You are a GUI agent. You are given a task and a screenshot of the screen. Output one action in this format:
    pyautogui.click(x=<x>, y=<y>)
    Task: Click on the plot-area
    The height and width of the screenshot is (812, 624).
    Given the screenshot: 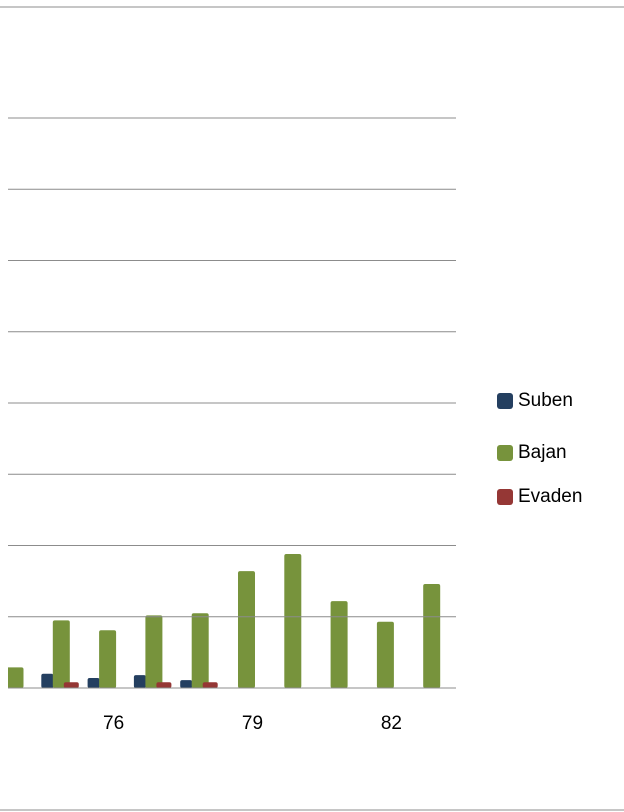 What is the action you would take?
    pyautogui.click(x=224, y=621)
    